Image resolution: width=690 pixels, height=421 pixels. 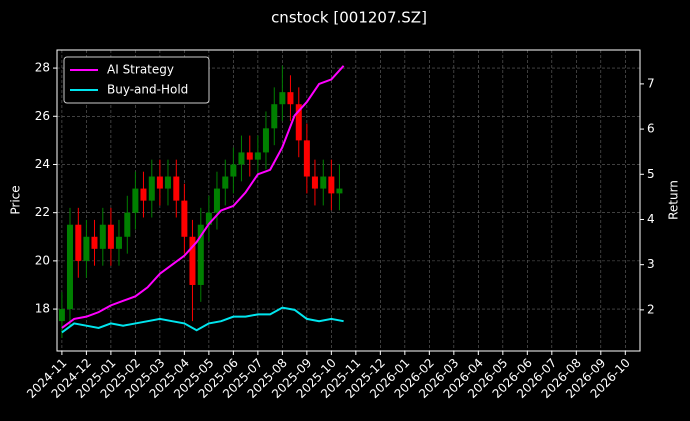 What do you see at coordinates (140, 70) in the screenshot?
I see `legend-label: AI Strategy` at bounding box center [140, 70].